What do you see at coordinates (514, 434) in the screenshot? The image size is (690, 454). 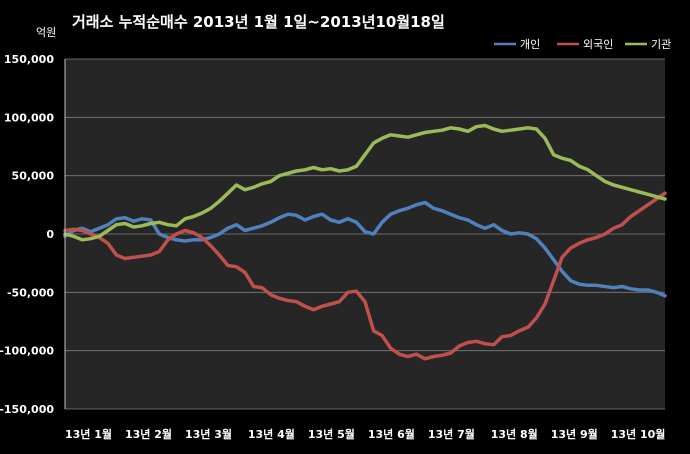 I see `x-tick-label: 13년 8월` at bounding box center [514, 434].